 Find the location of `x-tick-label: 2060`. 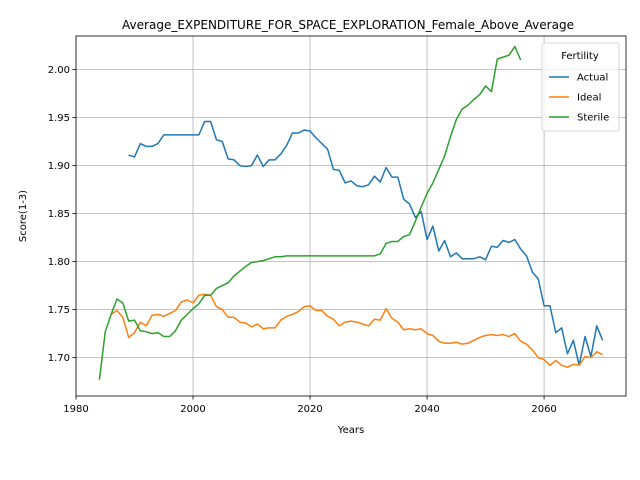

x-tick-label: 2060 is located at coordinates (543, 409).